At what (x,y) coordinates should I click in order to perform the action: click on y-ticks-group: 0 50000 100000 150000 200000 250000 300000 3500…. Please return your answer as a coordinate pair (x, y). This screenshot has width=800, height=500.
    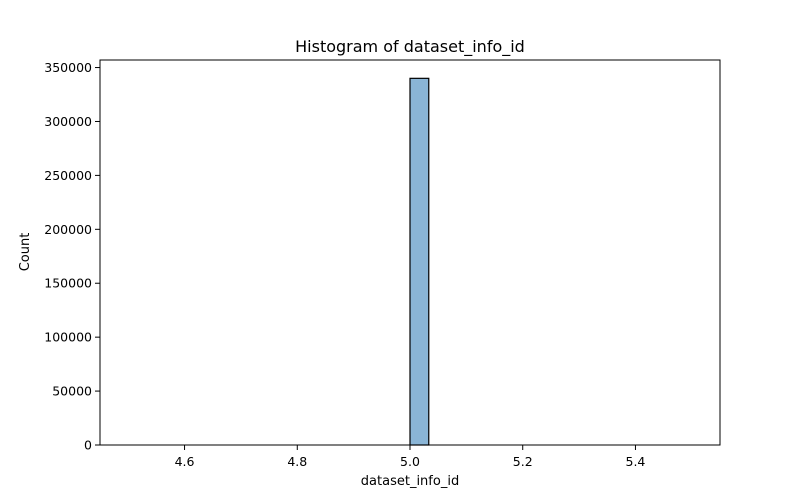
    Looking at the image, I should click on (72, 256).